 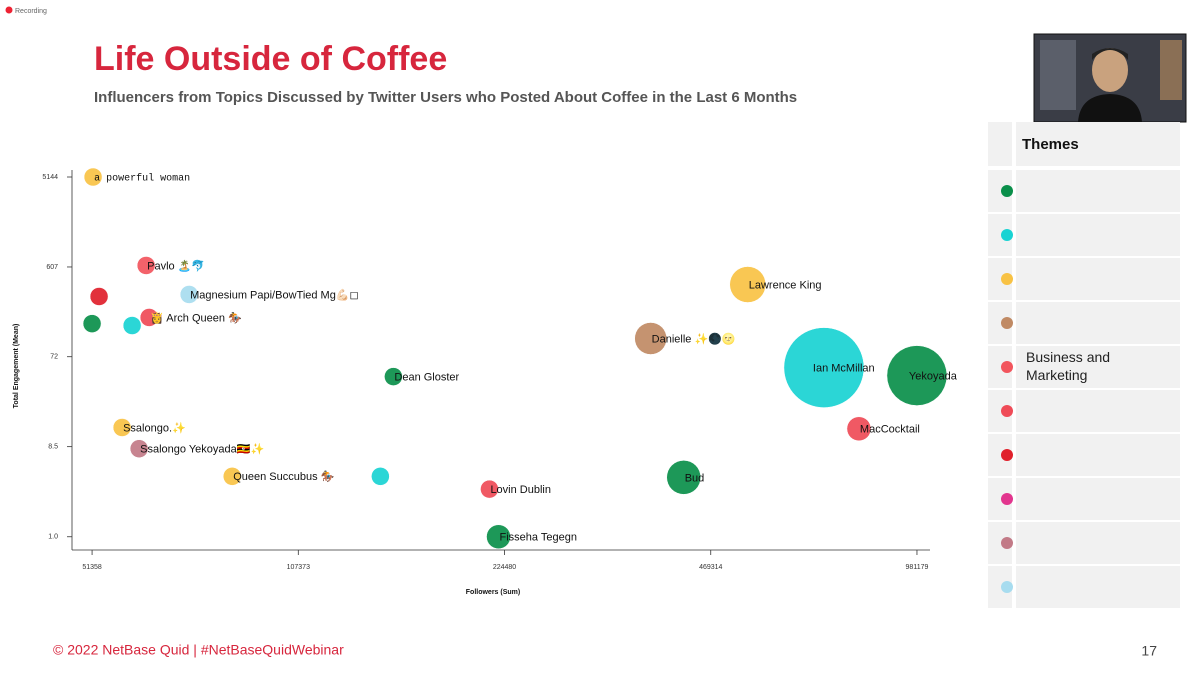 I want to click on y-tick-label: 8.5, so click(x=53, y=447).